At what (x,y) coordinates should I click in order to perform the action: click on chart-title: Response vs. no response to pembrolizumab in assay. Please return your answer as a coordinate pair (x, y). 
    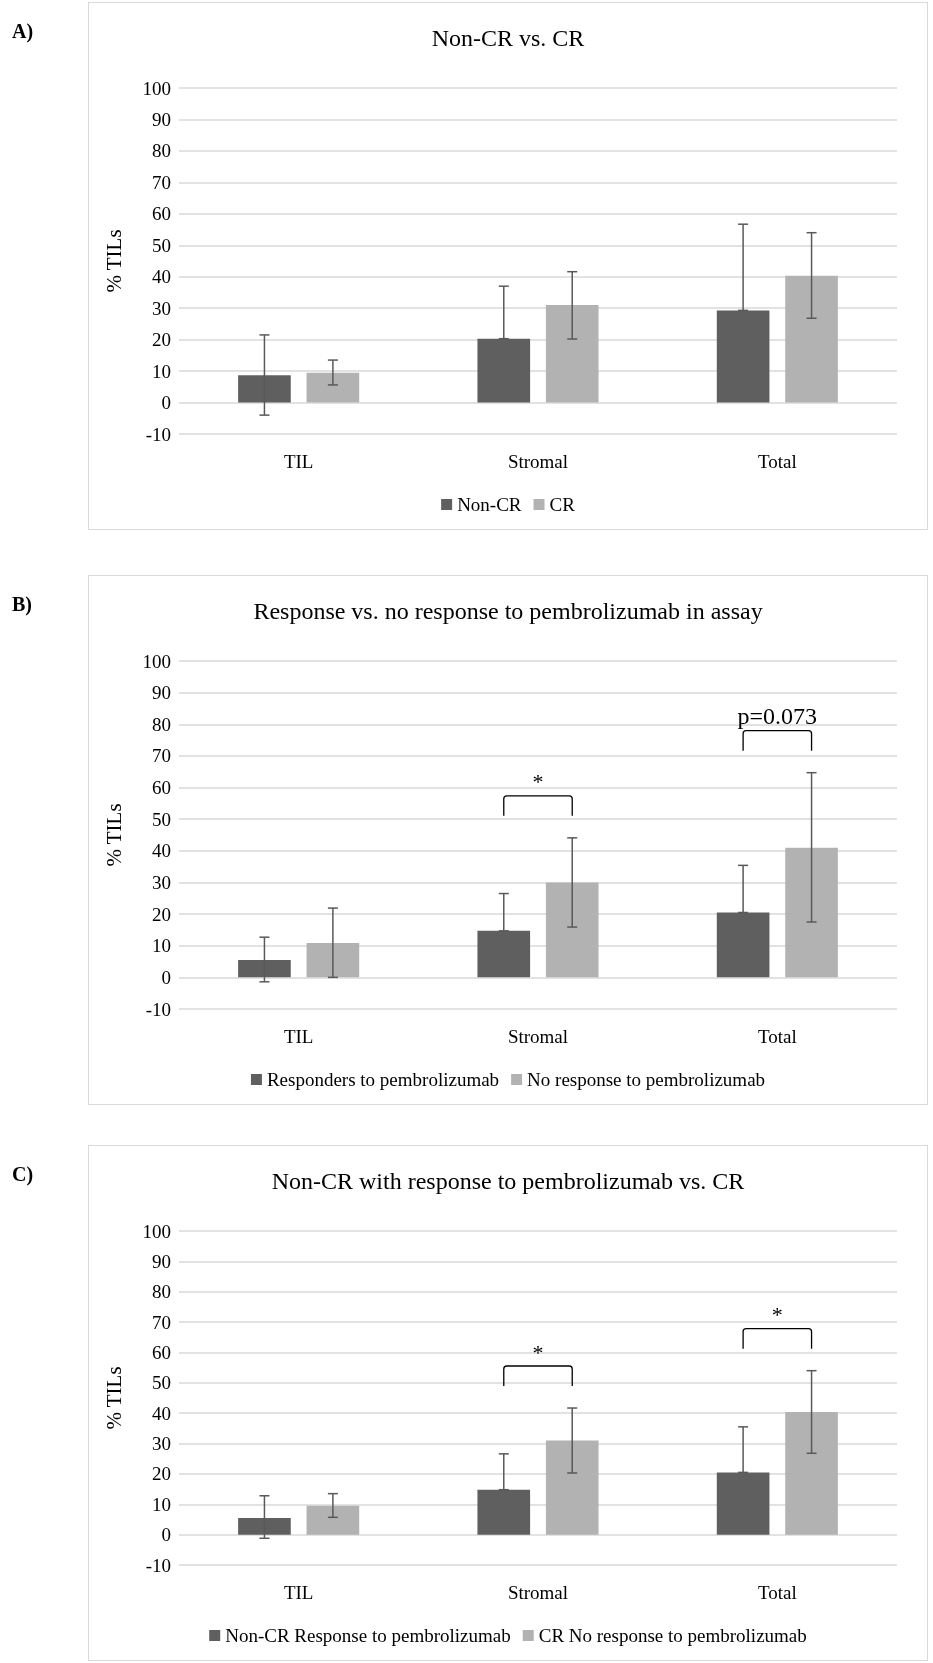
    Looking at the image, I should click on (508, 611).